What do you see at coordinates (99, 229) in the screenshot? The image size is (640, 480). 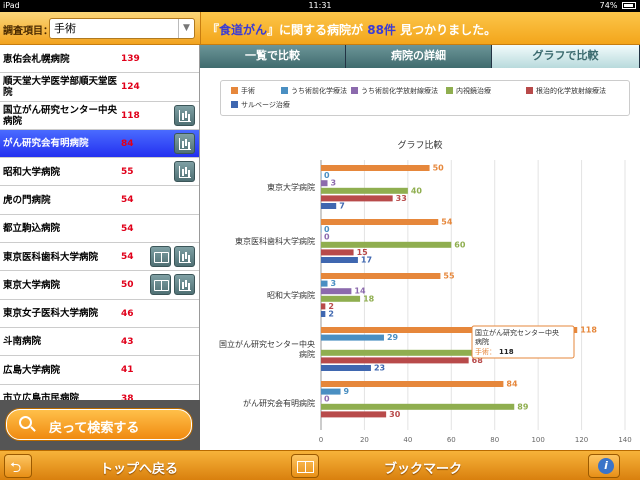 I see `hospital-row: 都立駒込病院 54` at bounding box center [99, 229].